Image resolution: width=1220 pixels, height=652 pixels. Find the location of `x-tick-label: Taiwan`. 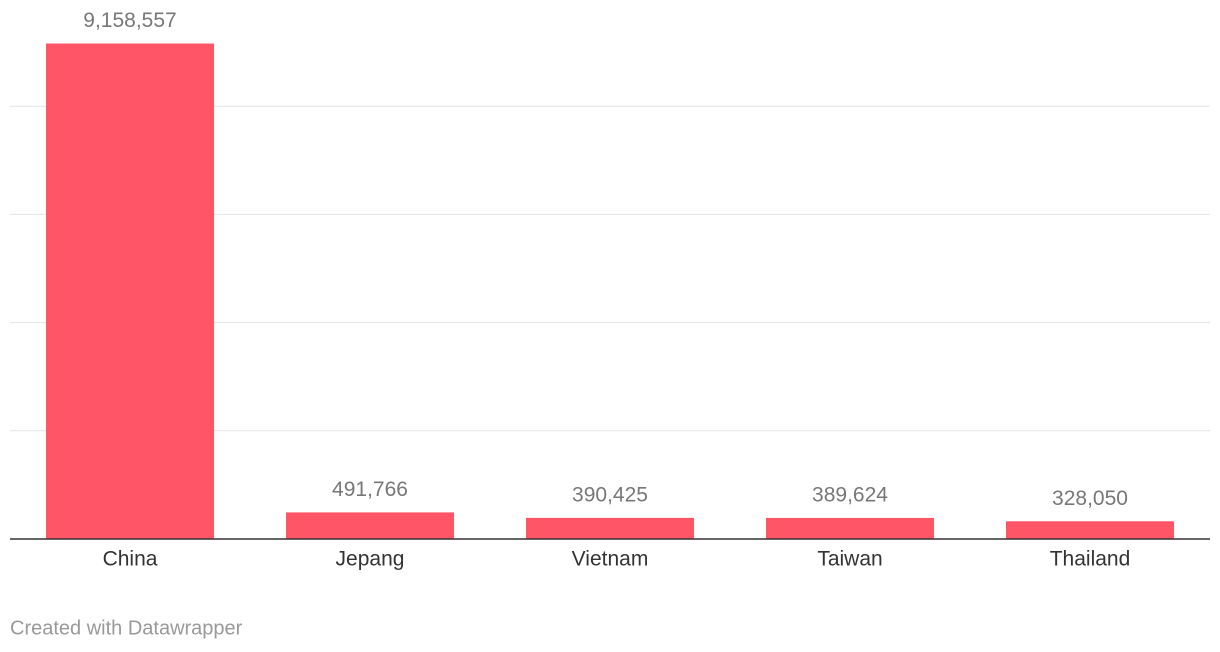

x-tick-label: Taiwan is located at coordinates (849, 559).